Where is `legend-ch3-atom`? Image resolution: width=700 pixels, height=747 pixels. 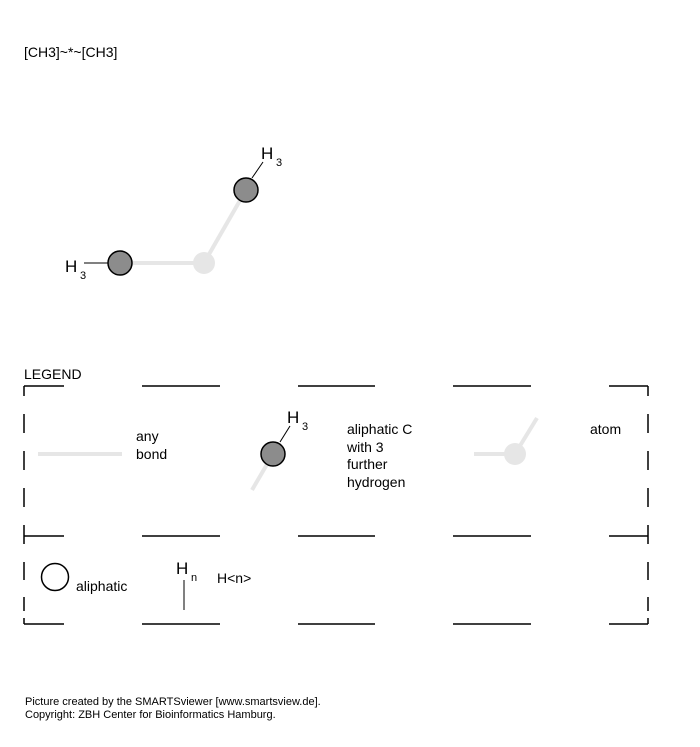 legend-ch3-atom is located at coordinates (273, 454).